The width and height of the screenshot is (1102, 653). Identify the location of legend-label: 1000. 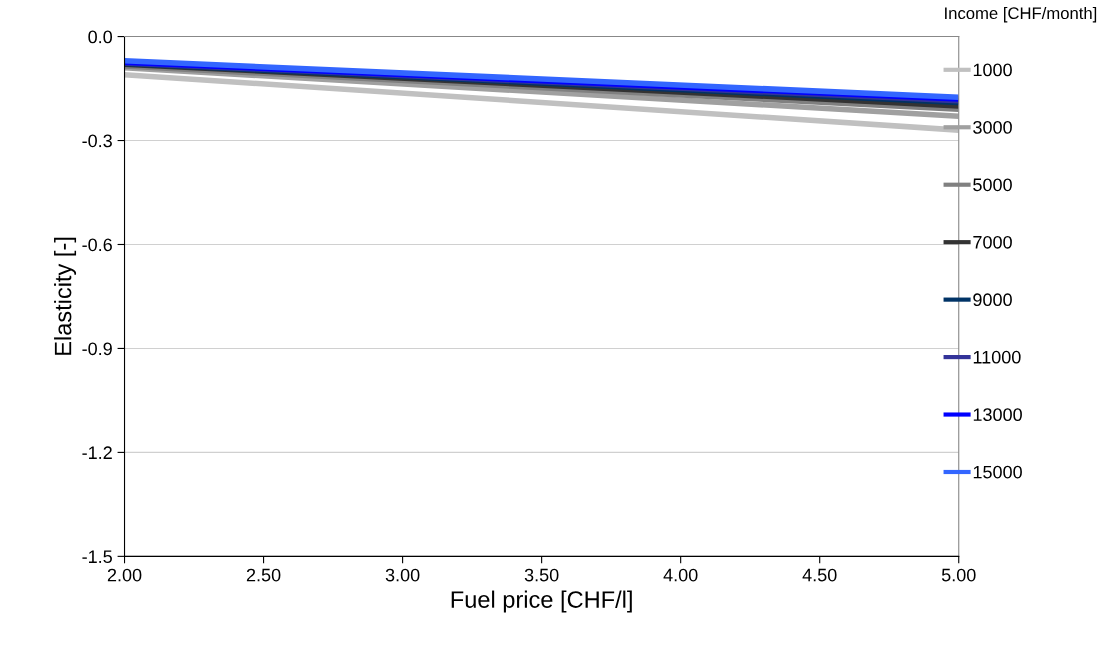
(992, 70).